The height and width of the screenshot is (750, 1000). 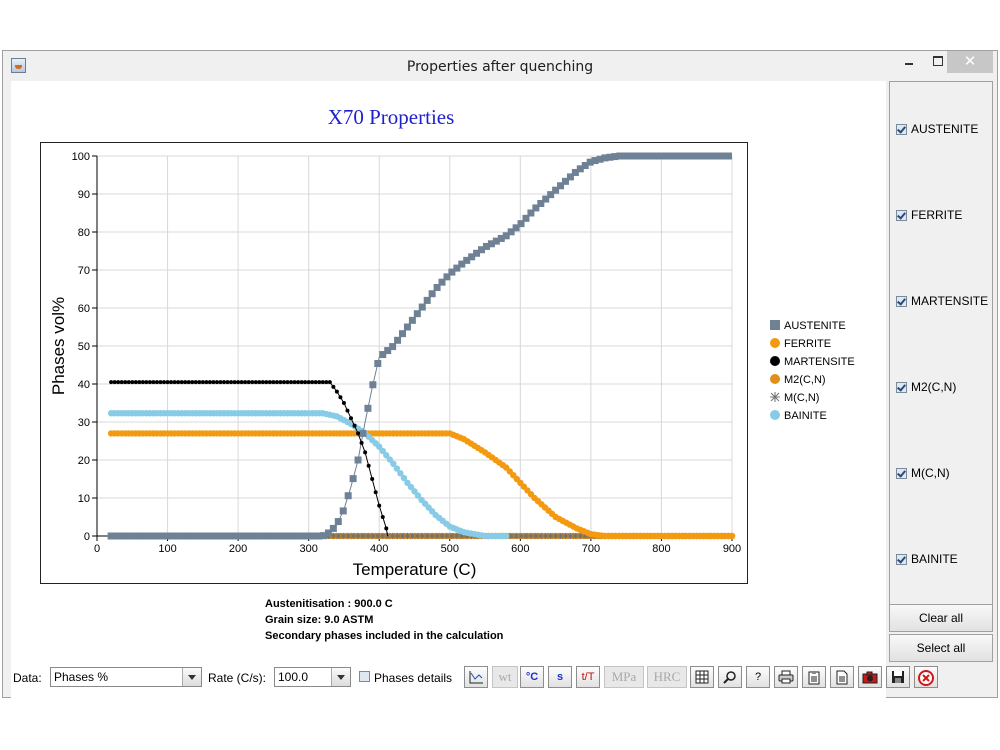 I want to click on checkbox-austenite: AUSTENITE, so click(x=937, y=129).